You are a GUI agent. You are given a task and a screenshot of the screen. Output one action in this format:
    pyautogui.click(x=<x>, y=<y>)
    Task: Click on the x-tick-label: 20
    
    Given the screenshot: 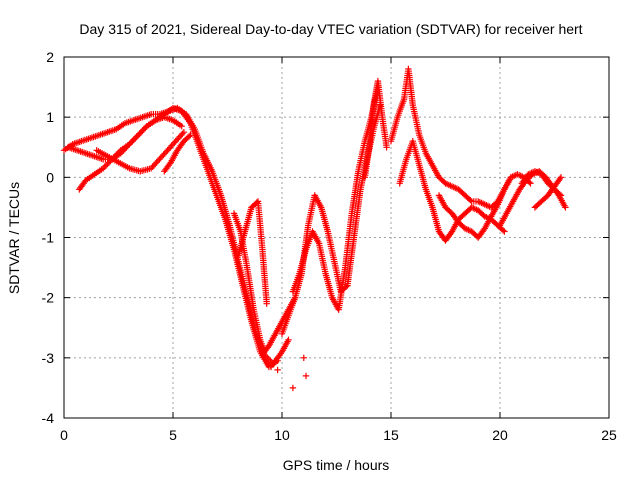 What is the action you would take?
    pyautogui.click(x=500, y=435)
    